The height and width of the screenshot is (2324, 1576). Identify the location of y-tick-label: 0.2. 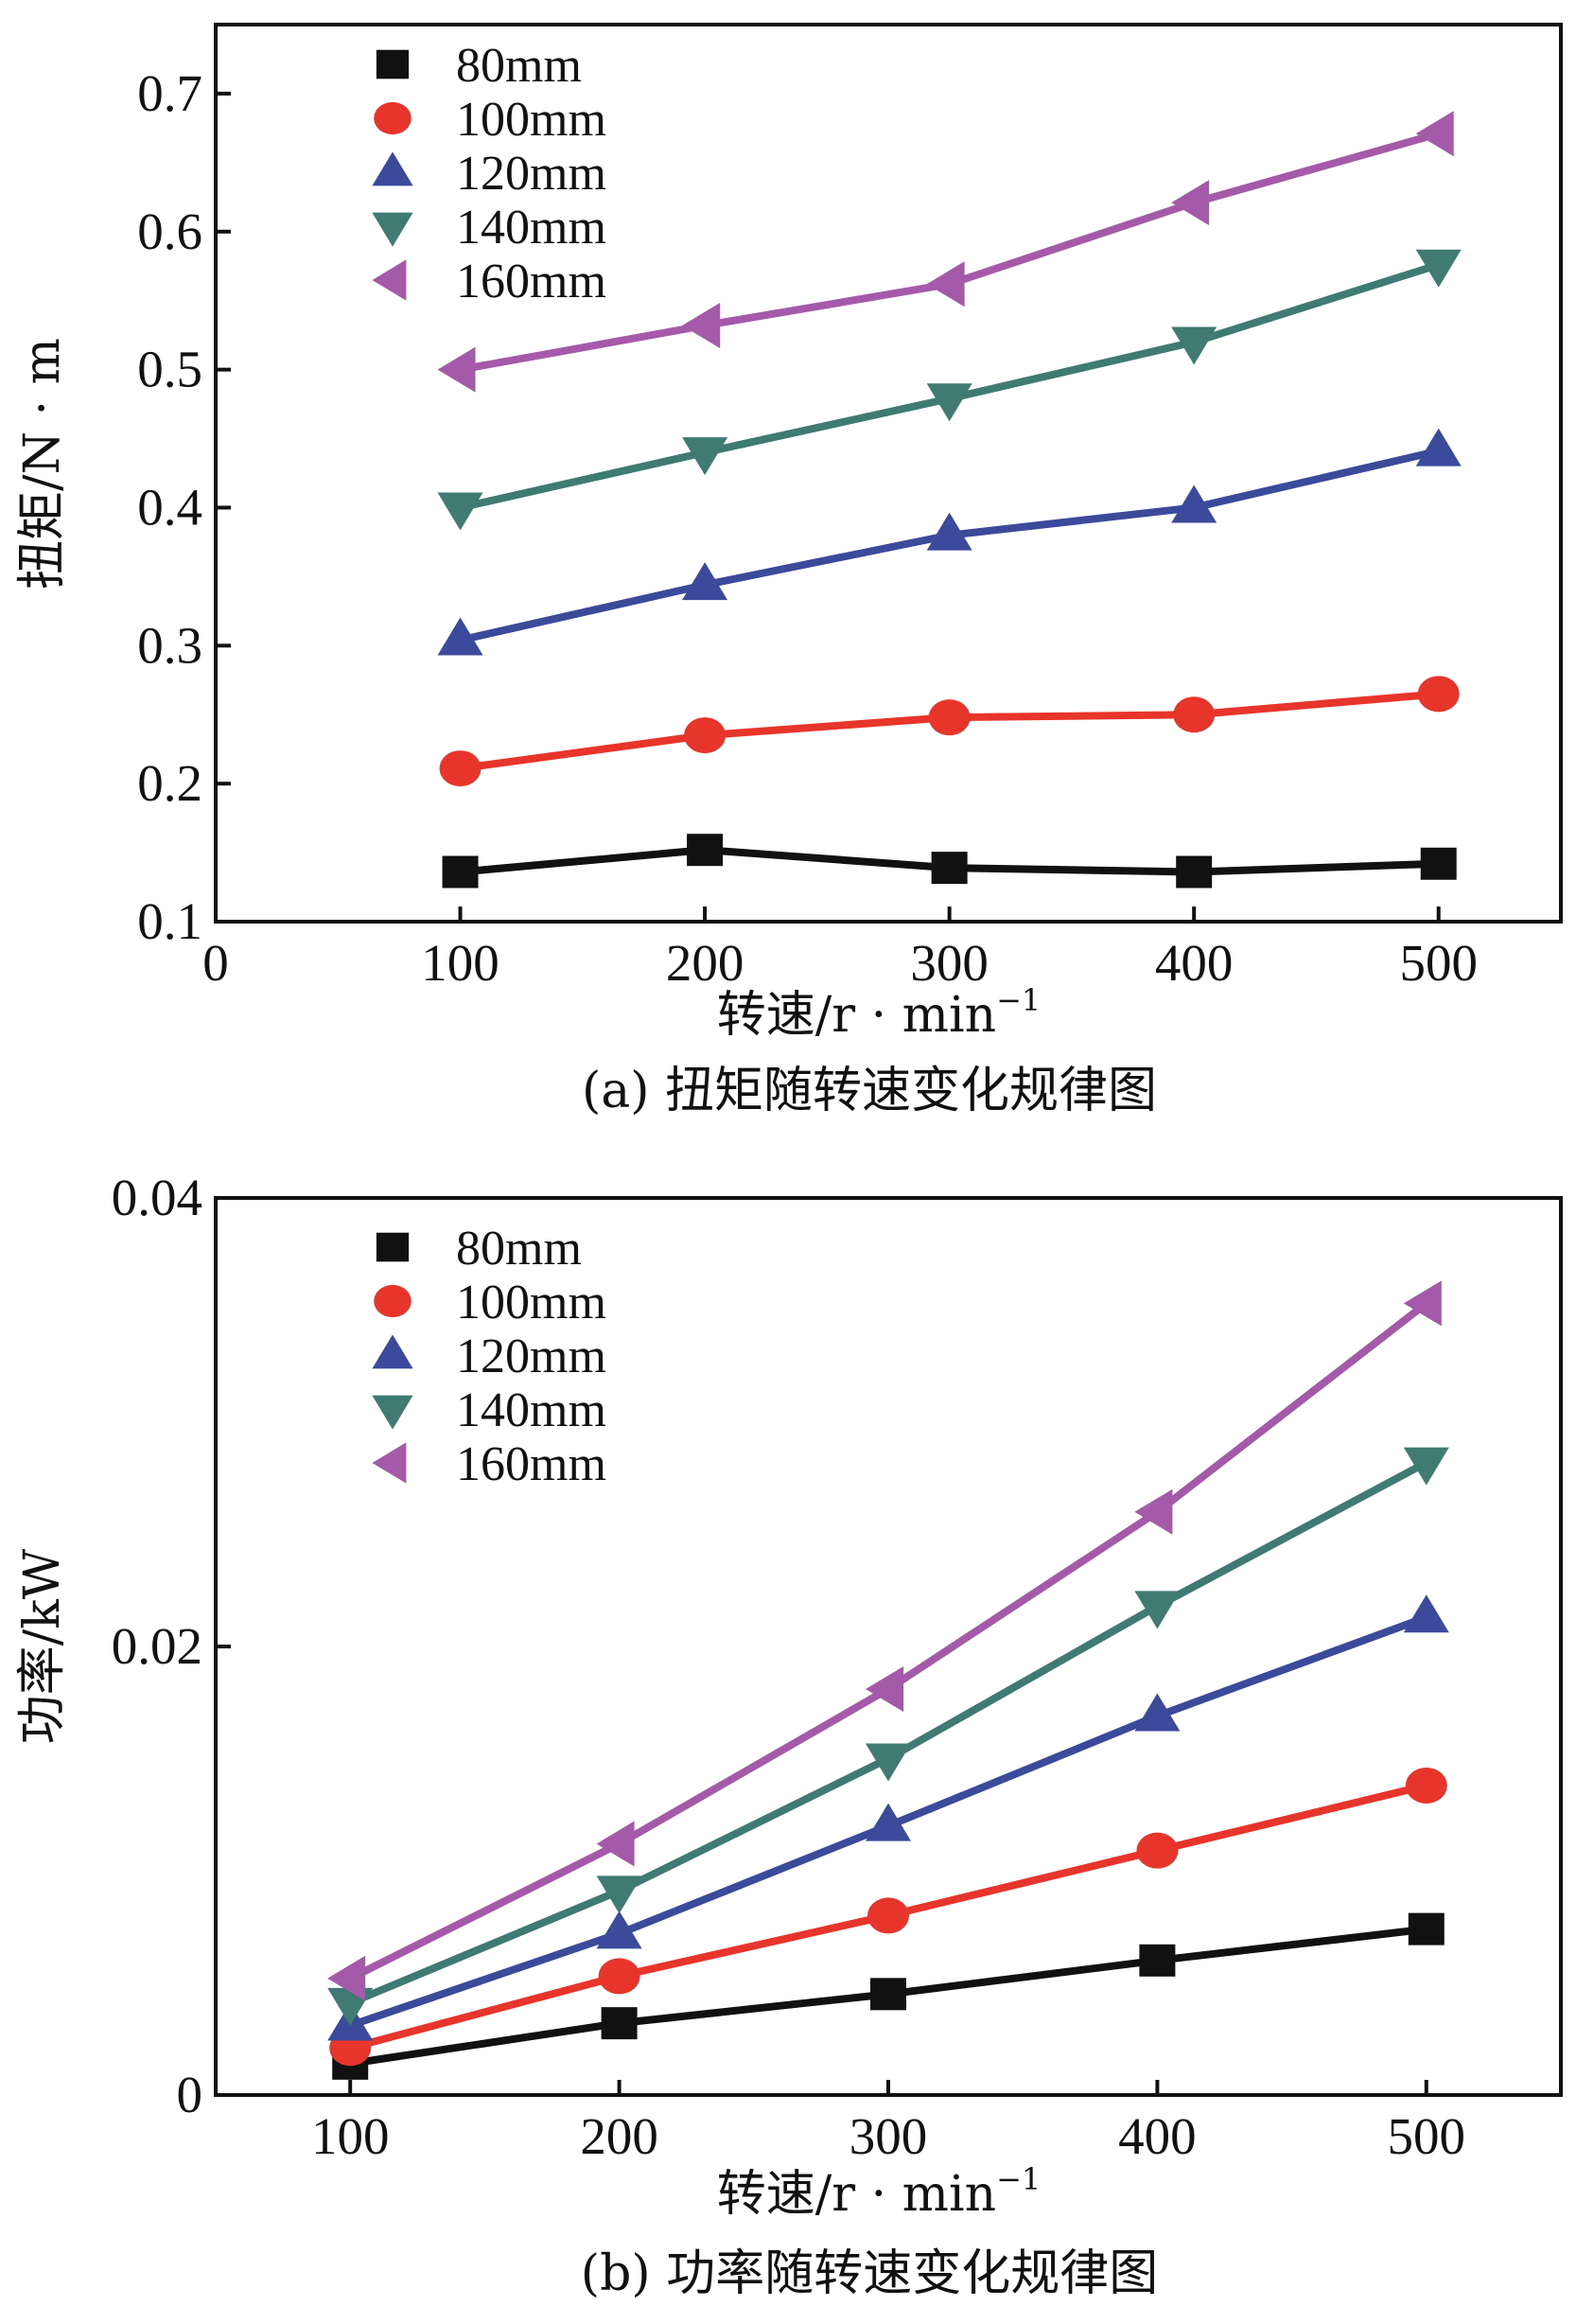
(170, 783).